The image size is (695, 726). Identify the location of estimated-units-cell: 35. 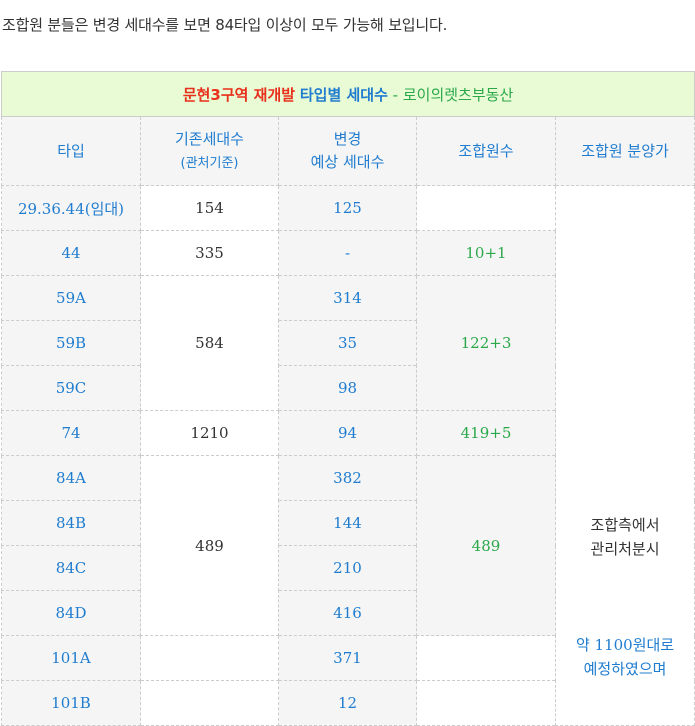
(347, 343).